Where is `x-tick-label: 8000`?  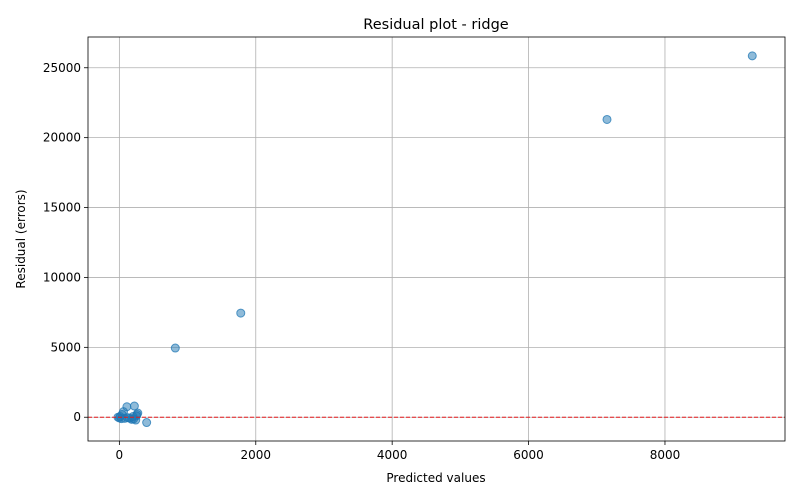
x-tick-label: 8000 is located at coordinates (665, 455).